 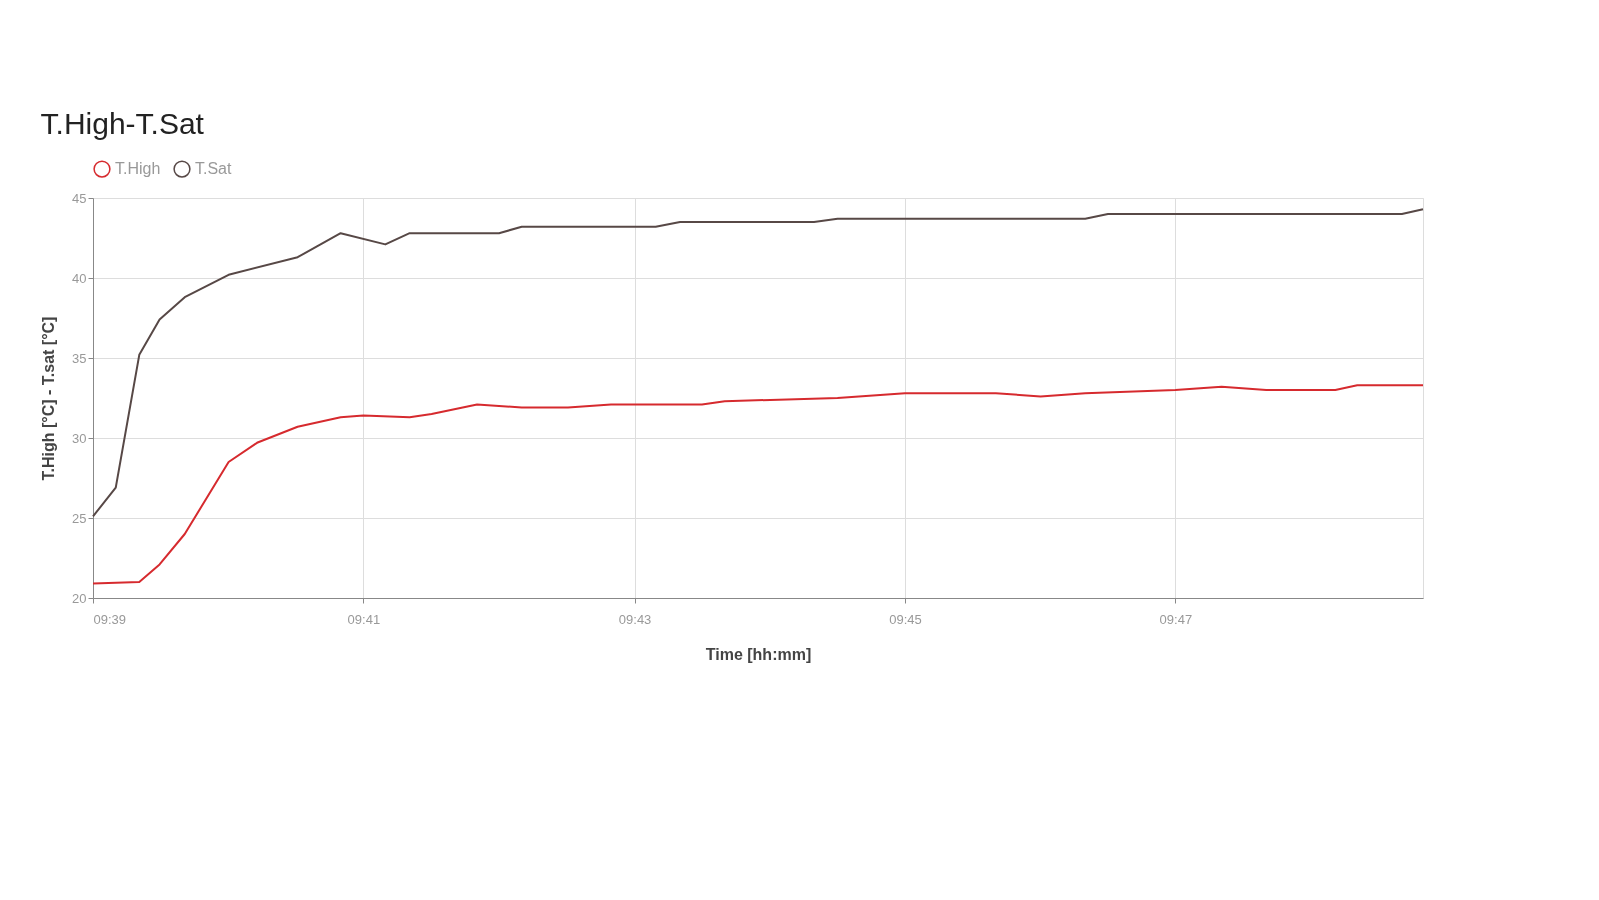 I want to click on x-tick-label: 09:47, so click(x=1176, y=619).